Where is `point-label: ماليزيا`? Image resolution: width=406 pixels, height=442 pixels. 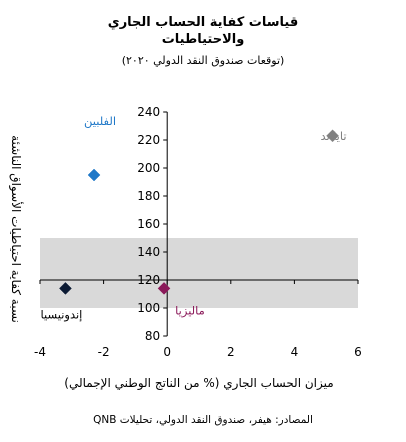
point-label: ماليزيا is located at coordinates (190, 310).